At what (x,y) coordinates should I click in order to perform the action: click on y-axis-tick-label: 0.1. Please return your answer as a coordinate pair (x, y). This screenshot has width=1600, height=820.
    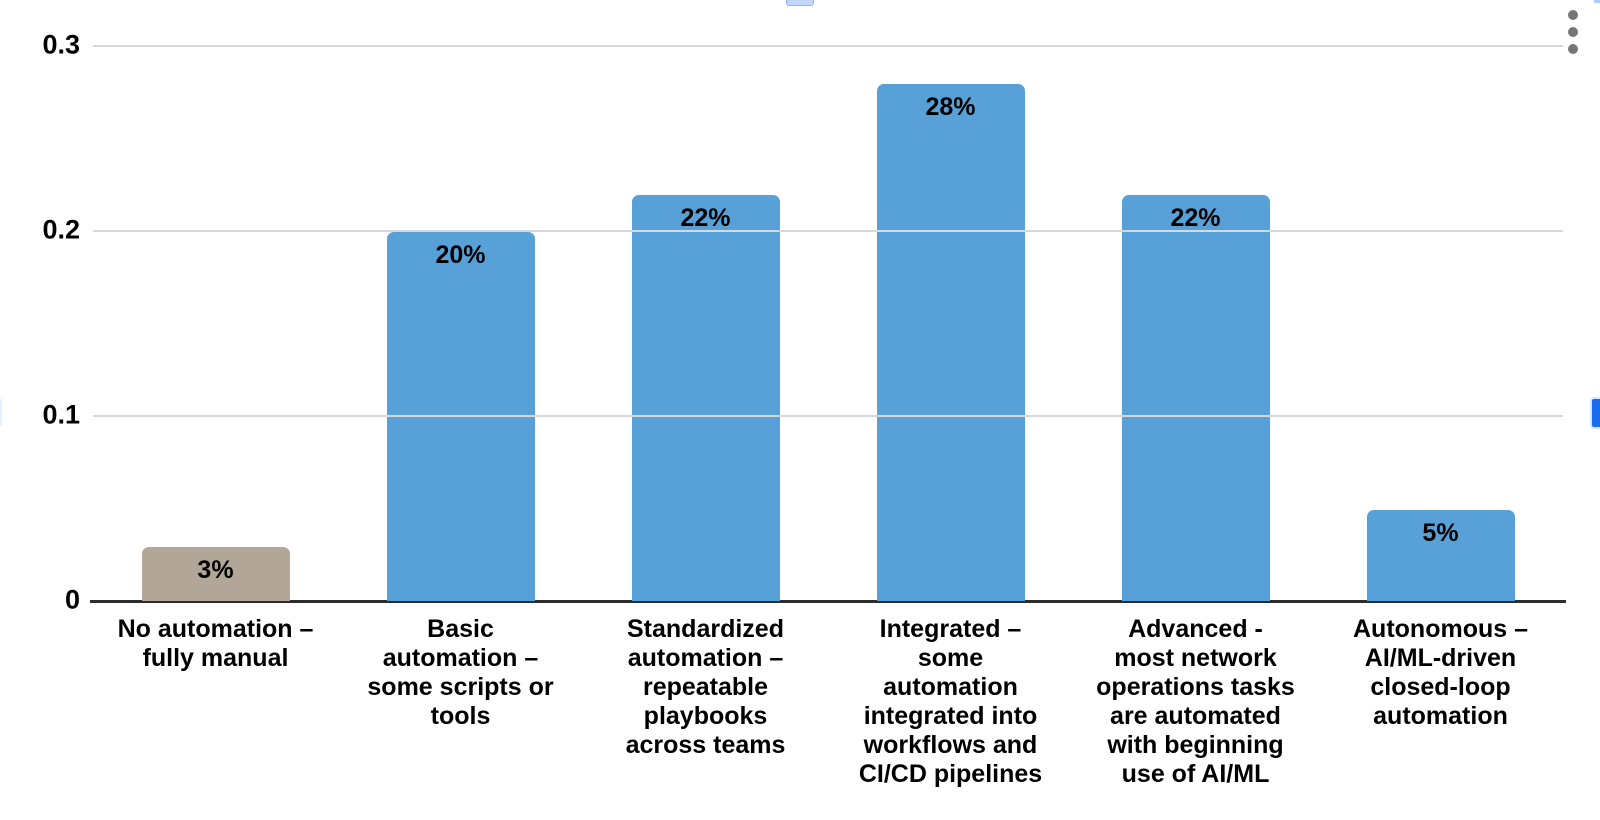
    Looking at the image, I should click on (61, 414).